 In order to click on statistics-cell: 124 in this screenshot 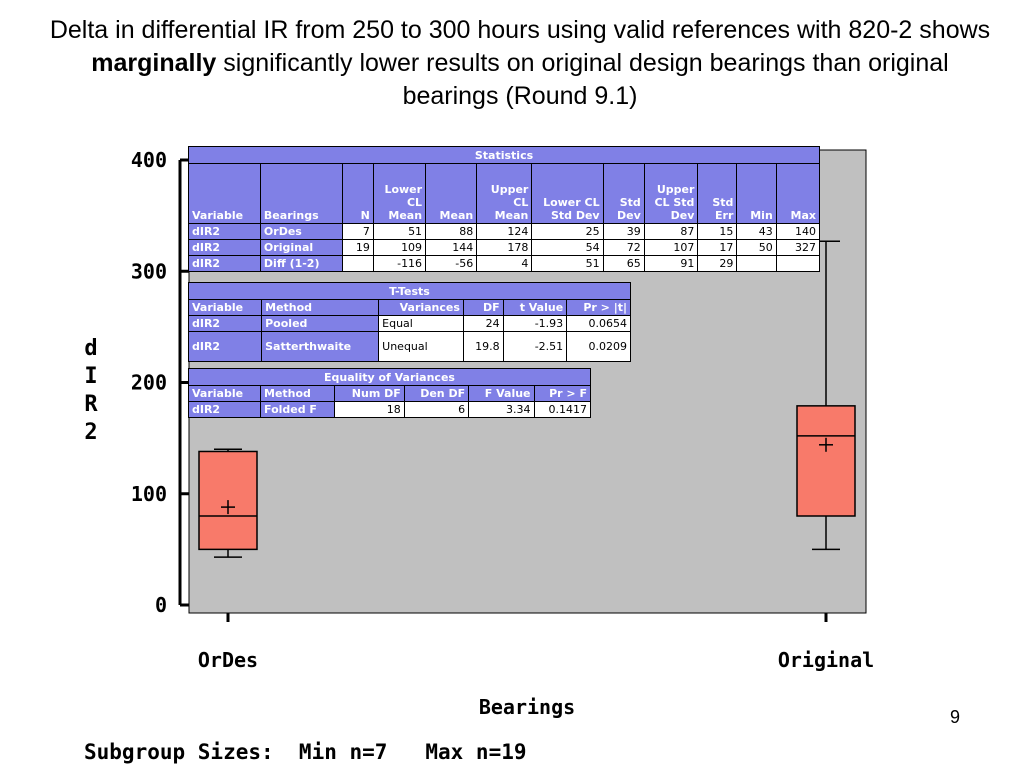, I will do `click(504, 231)`.